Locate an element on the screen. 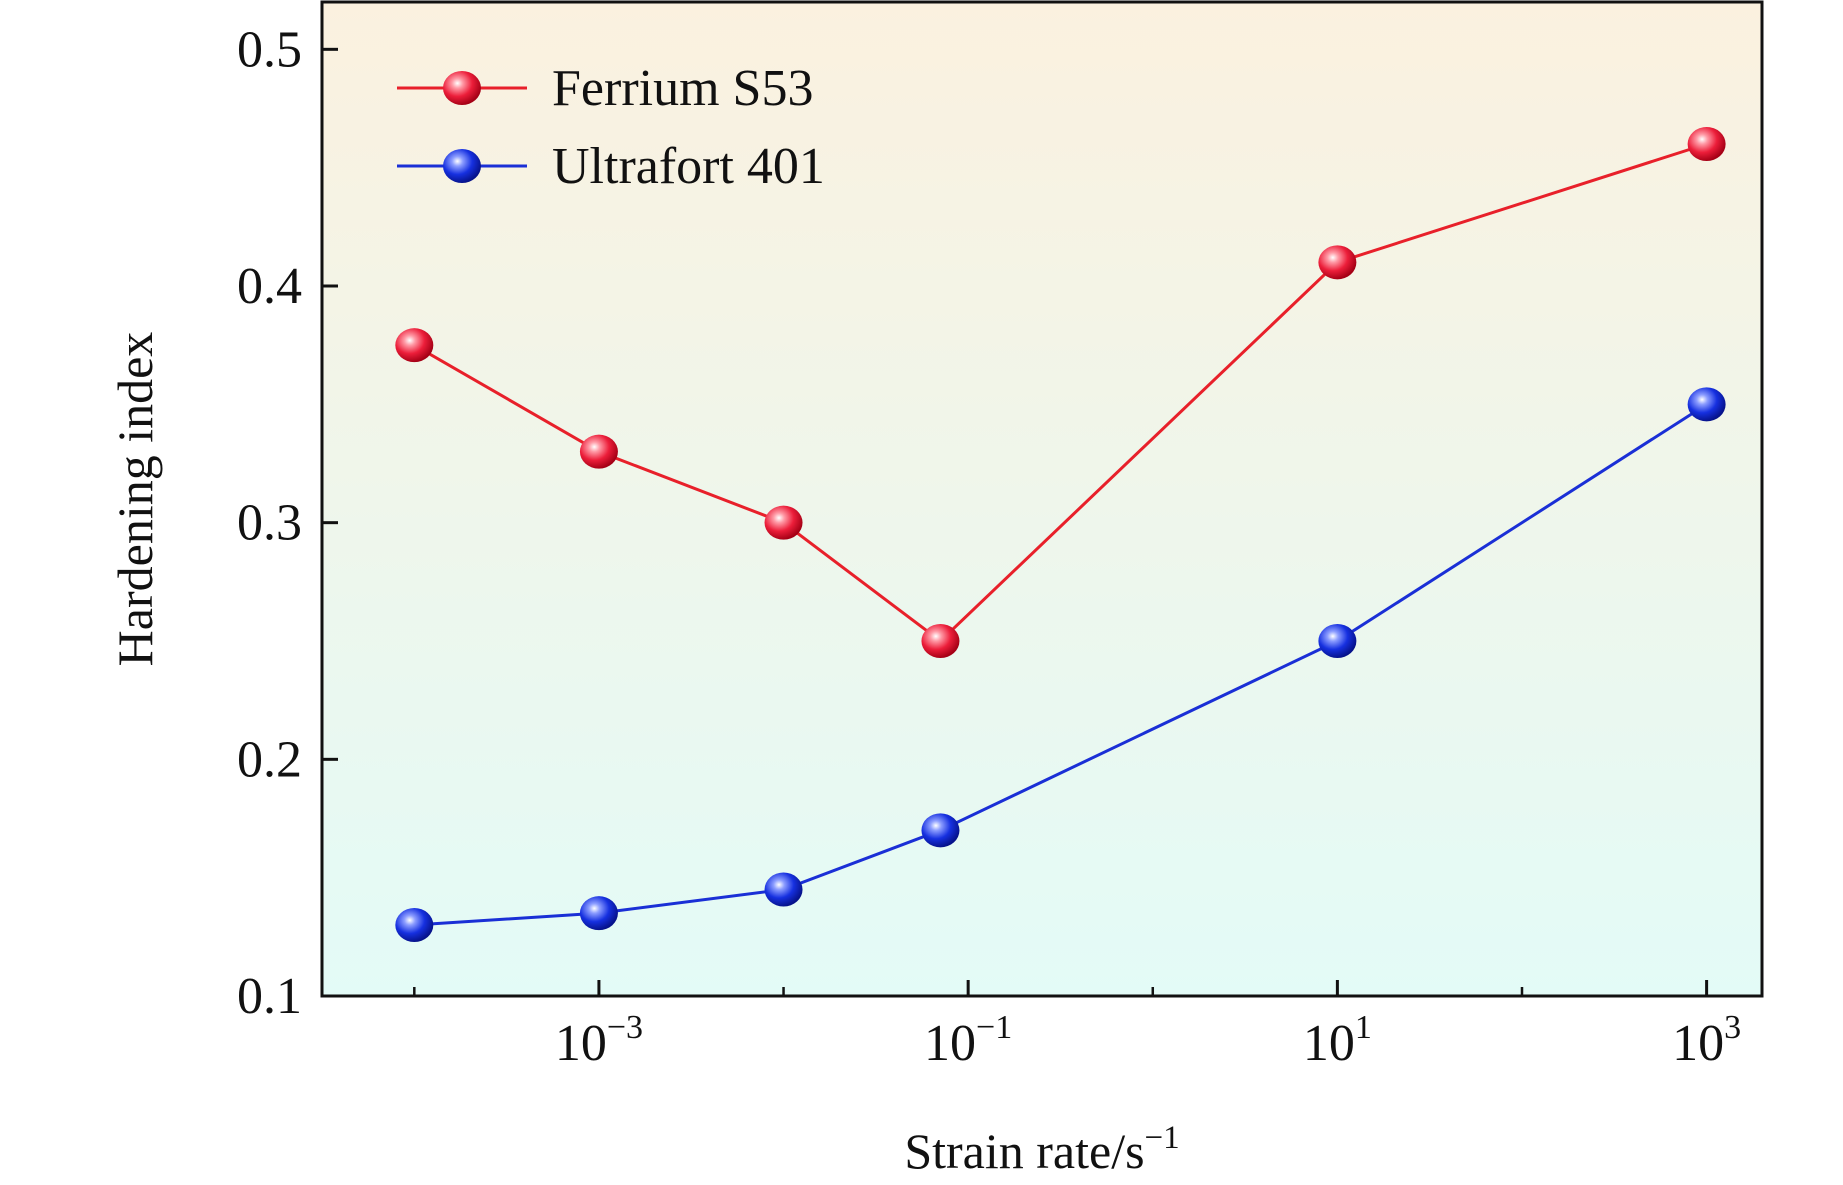 This screenshot has width=1843, height=1185. y-tick-label: 0.1 is located at coordinates (269, 996).